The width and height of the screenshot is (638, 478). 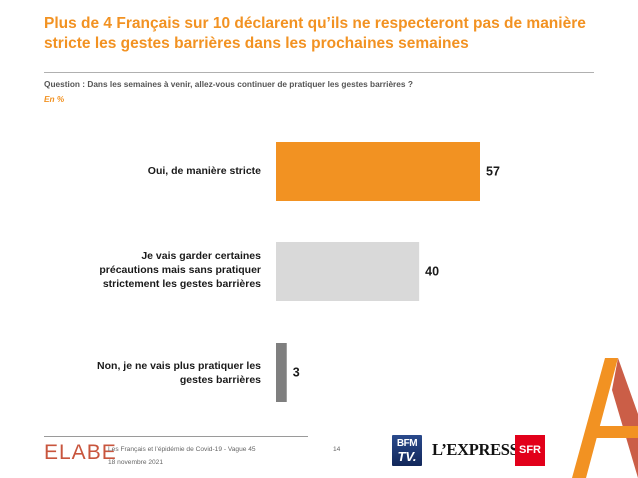 I want to click on value-label-2: 3, so click(x=296, y=373).